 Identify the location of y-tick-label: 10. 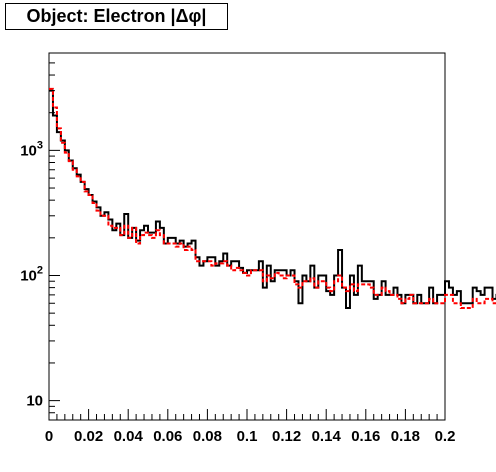
(34, 401).